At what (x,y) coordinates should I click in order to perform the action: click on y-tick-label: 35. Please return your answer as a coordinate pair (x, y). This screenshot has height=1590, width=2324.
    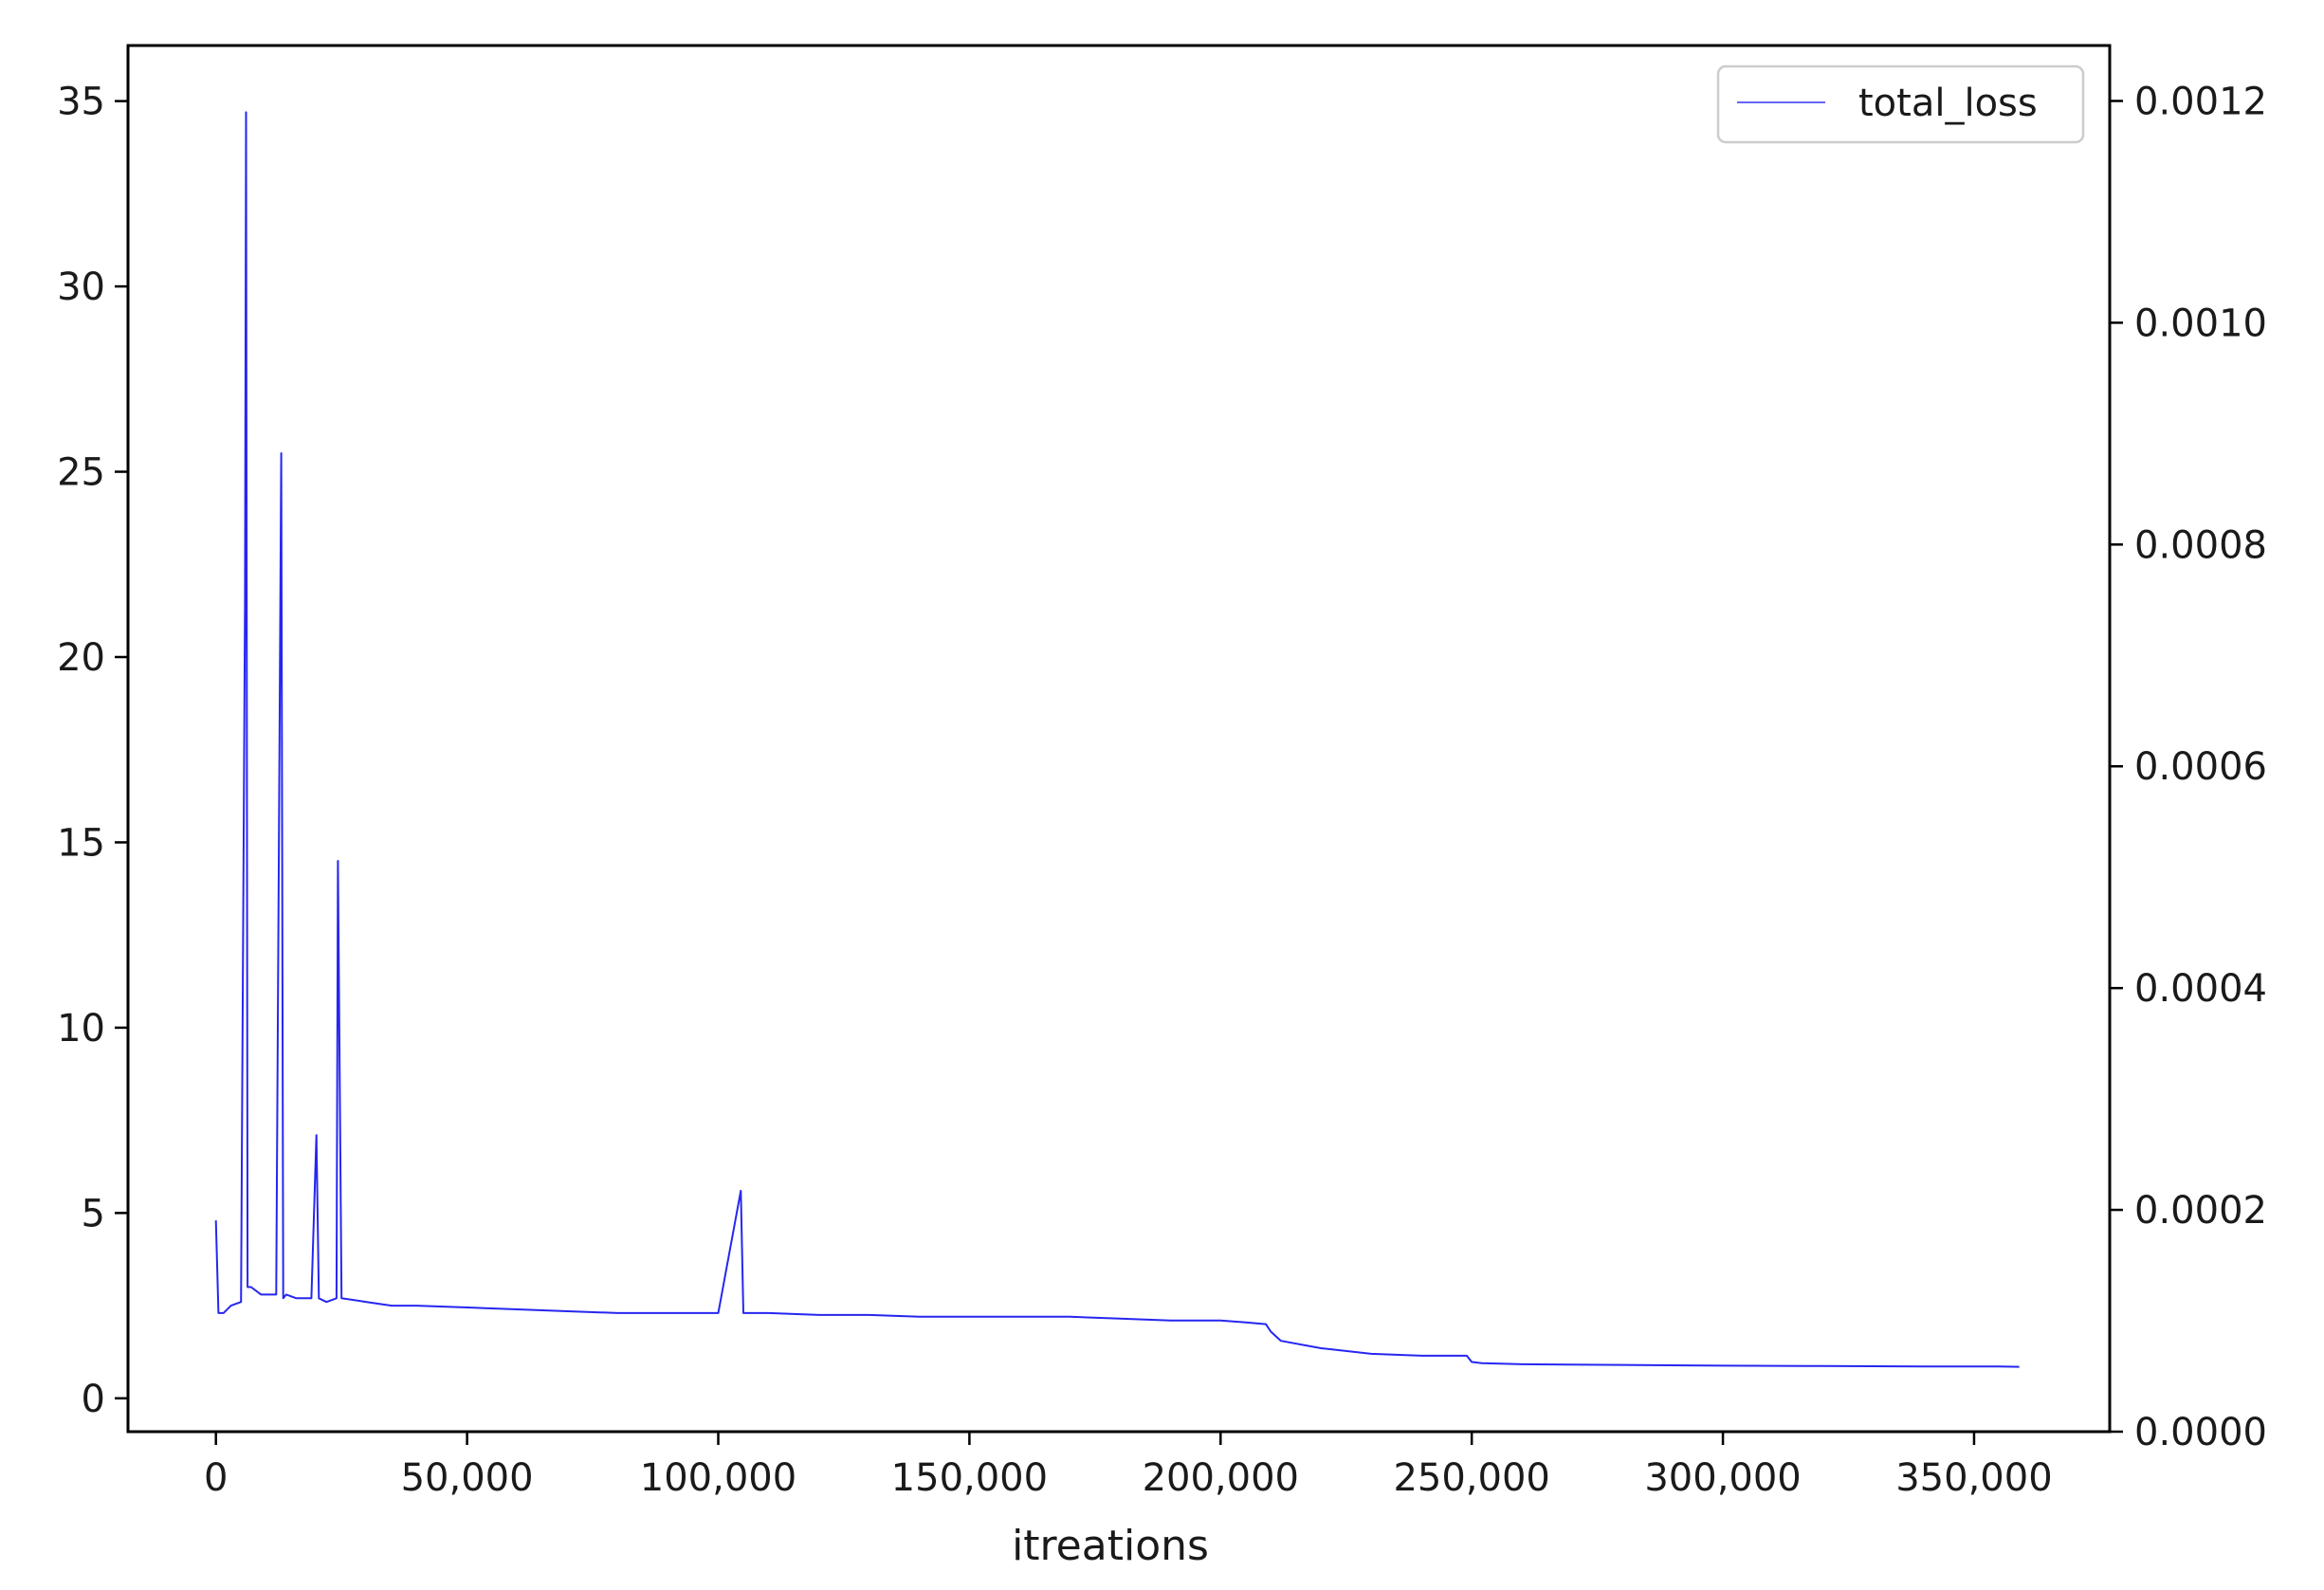
    Looking at the image, I should click on (81, 103).